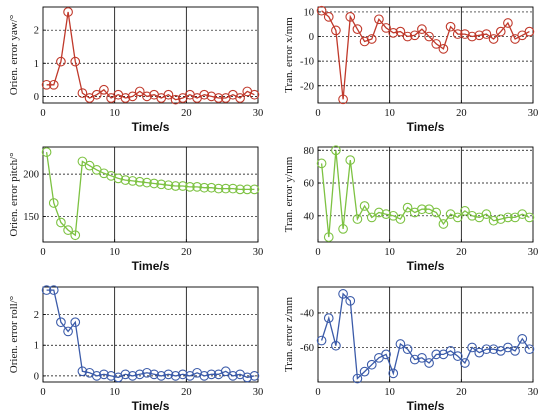  I want to click on y-axis-label: Orien. error roll/°, so click(14, 334).